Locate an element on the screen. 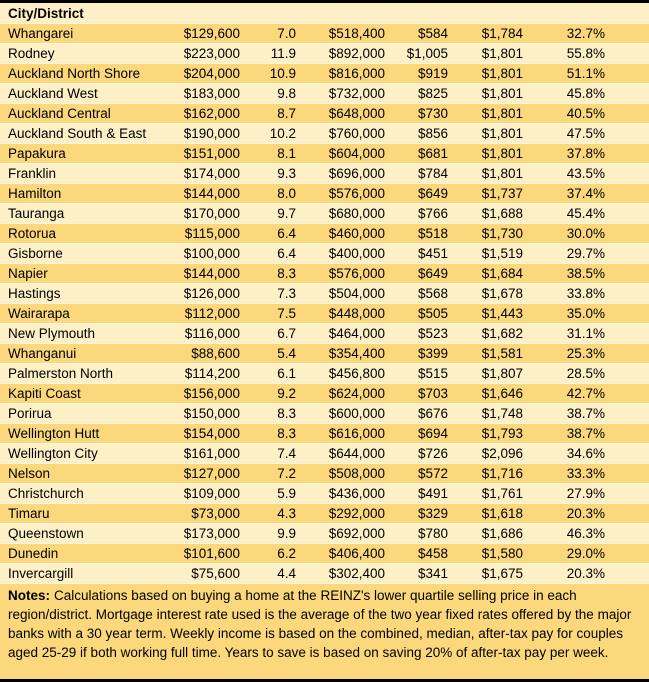  value-cell: $676 is located at coordinates (432, 413).